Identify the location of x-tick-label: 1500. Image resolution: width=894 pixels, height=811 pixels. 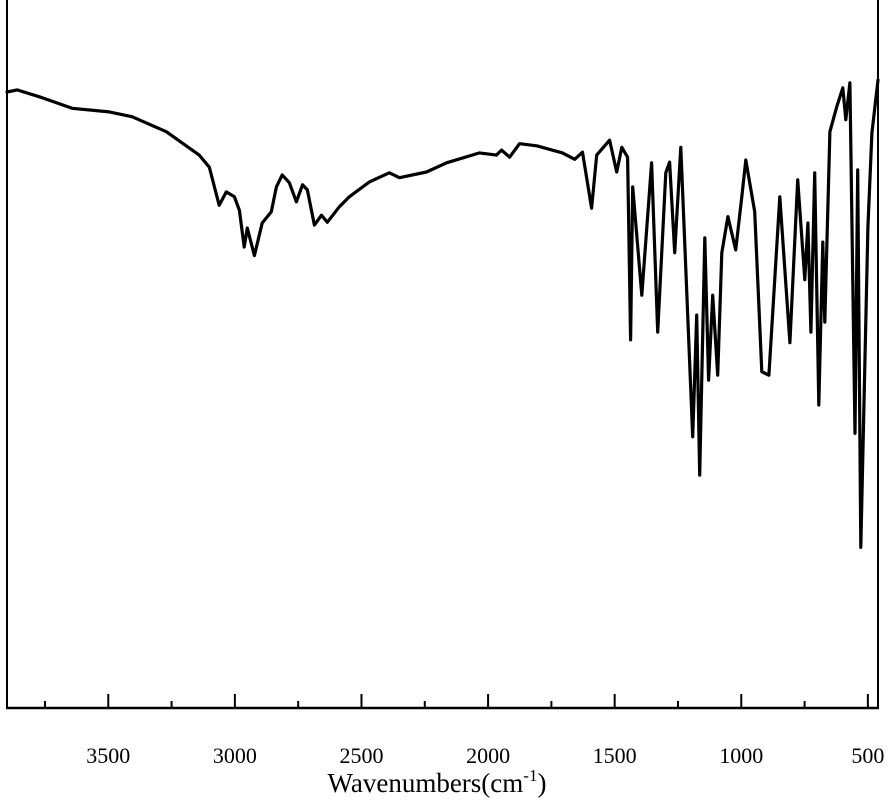
(615, 755).